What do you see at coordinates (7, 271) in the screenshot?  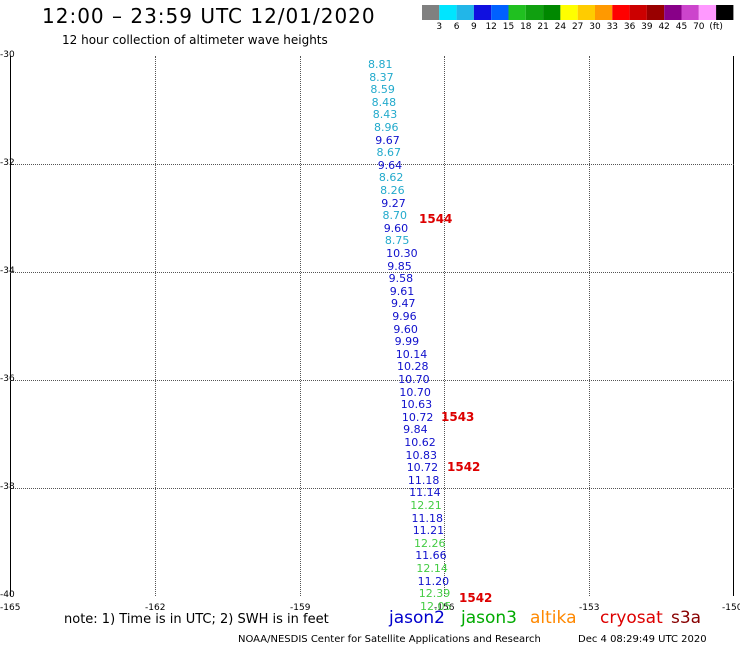 I see `latitude-tick-label: -34` at bounding box center [7, 271].